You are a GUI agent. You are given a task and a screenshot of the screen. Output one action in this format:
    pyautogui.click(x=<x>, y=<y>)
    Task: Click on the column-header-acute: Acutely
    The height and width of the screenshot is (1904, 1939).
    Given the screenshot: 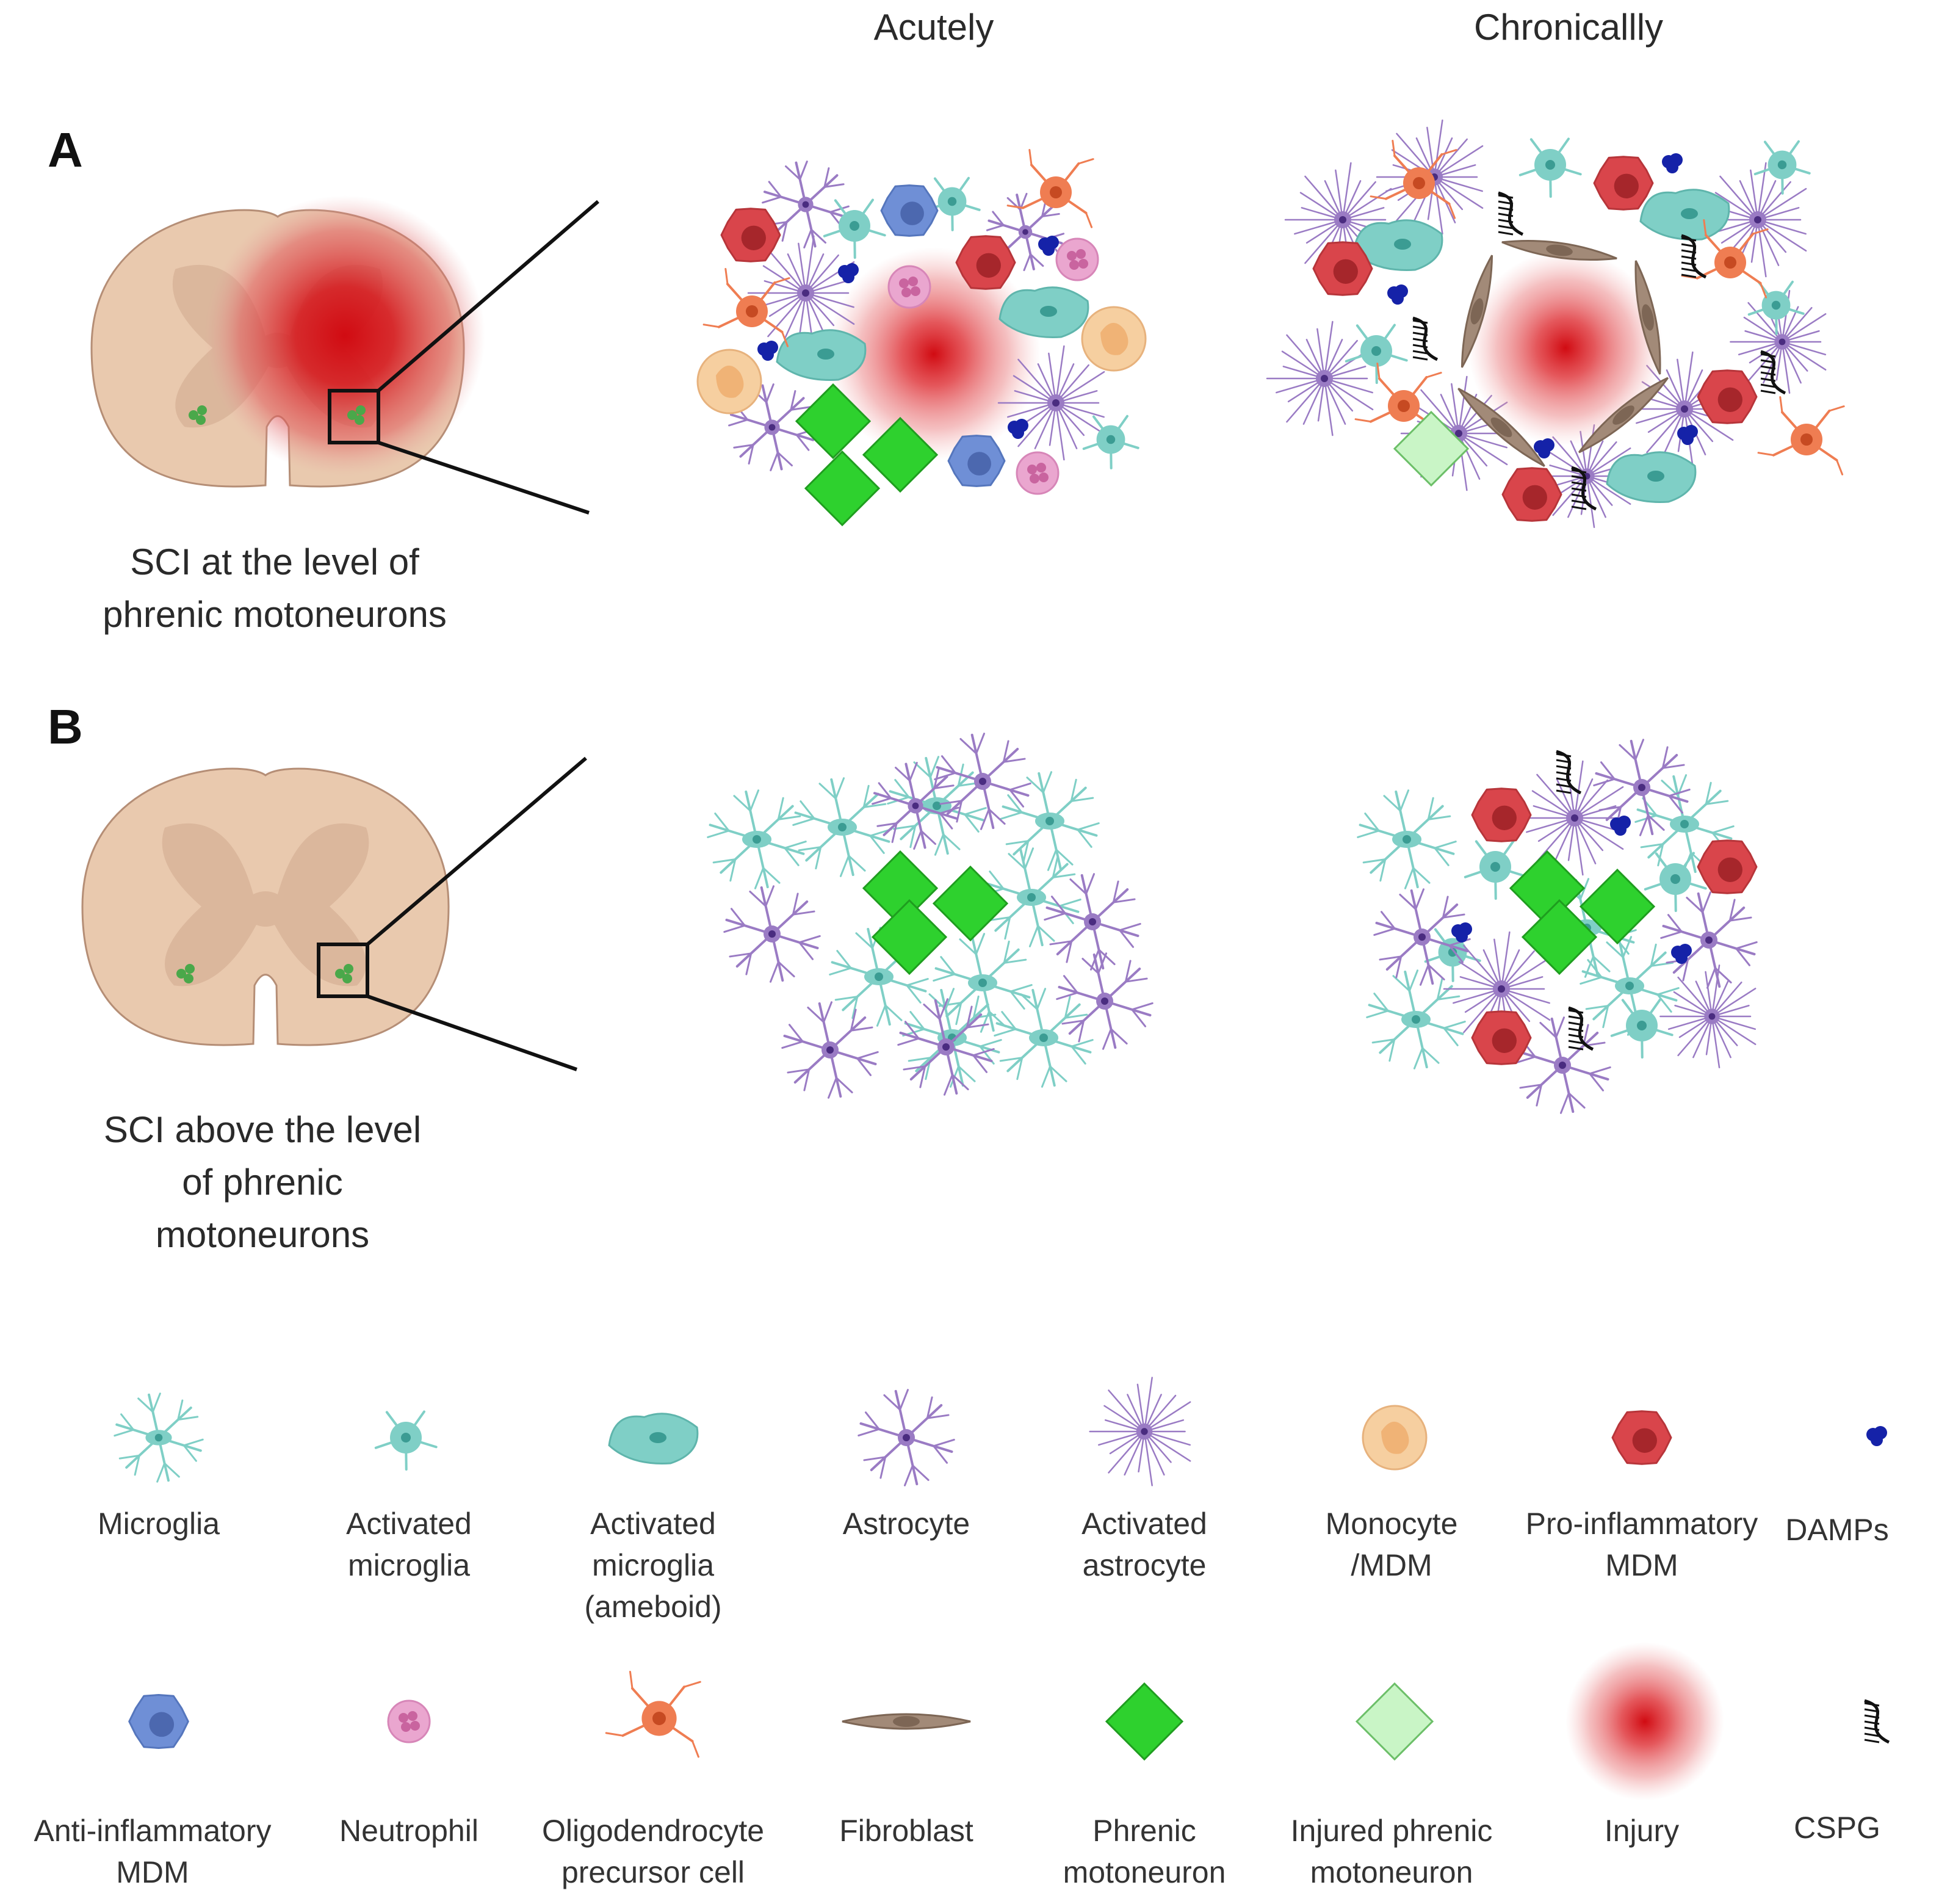 What is the action you would take?
    pyautogui.click(x=933, y=27)
    